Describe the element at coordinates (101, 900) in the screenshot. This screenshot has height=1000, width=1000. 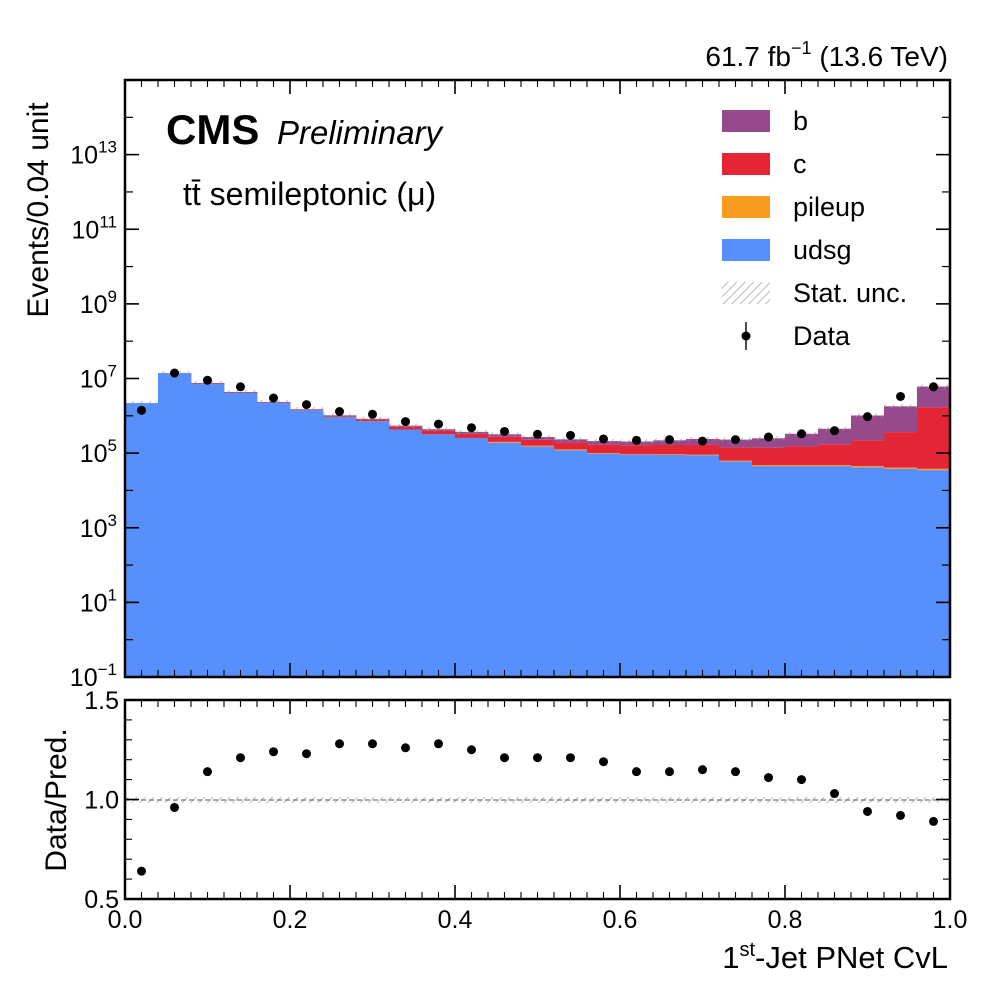
I see `ratio-y-tick-label: 0.5` at that location.